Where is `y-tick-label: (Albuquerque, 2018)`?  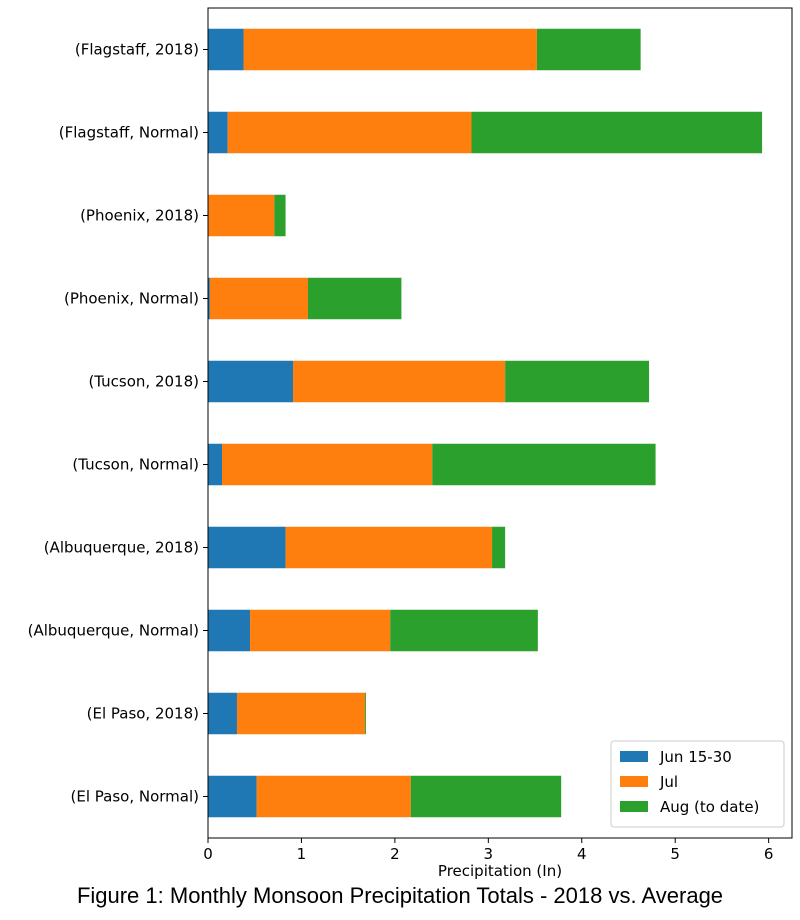 y-tick-label: (Albuquerque, 2018) is located at coordinates (121, 548).